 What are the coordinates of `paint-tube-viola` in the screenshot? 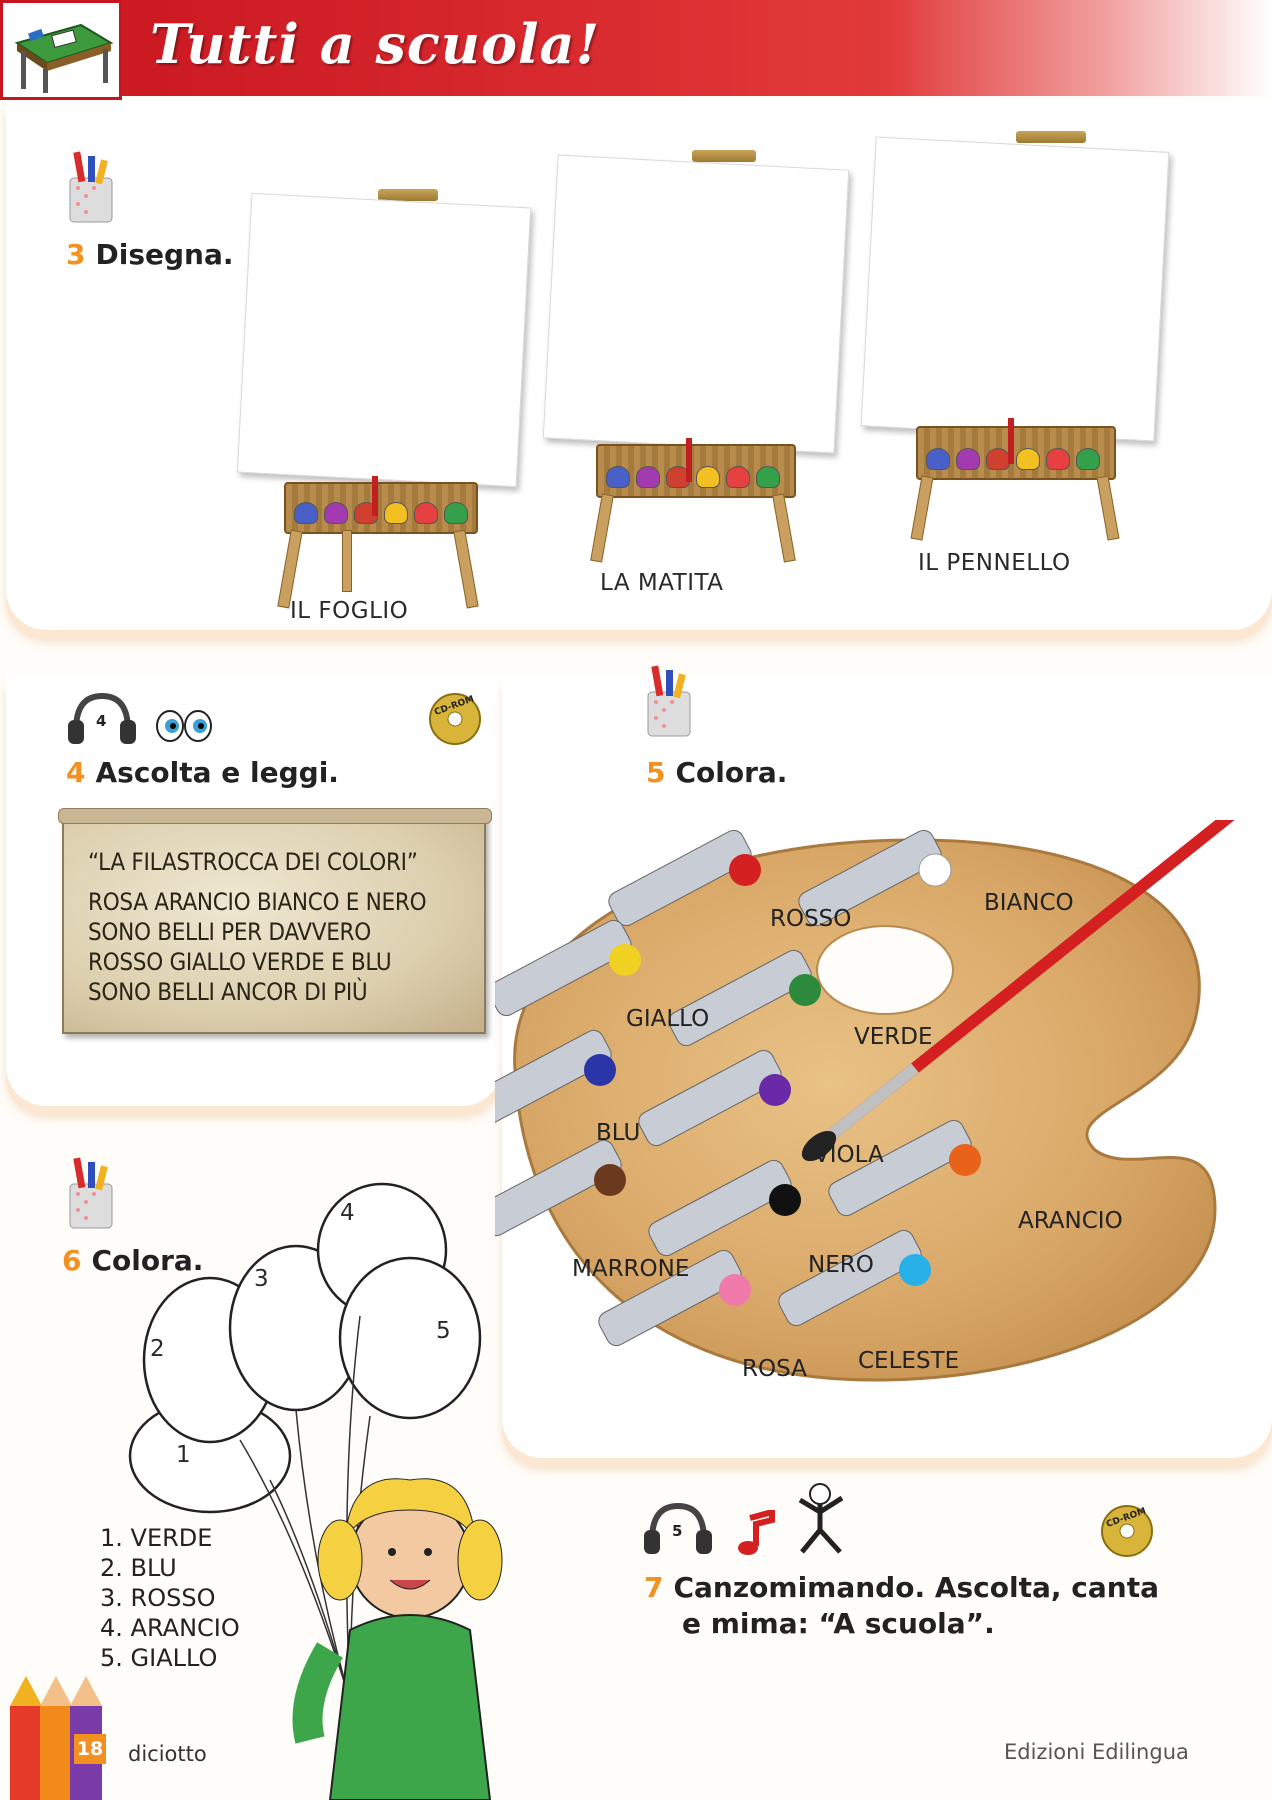 It's located at (714, 1098).